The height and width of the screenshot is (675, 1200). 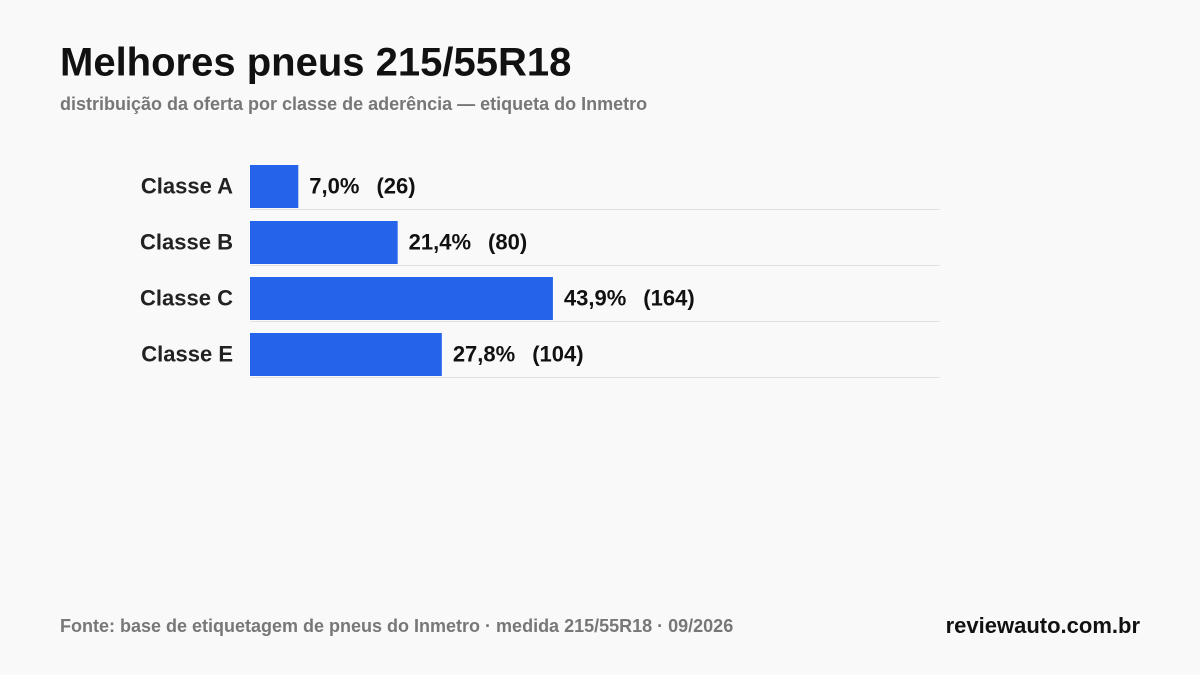 What do you see at coordinates (186, 241) in the screenshot?
I see `category-label: Classe B` at bounding box center [186, 241].